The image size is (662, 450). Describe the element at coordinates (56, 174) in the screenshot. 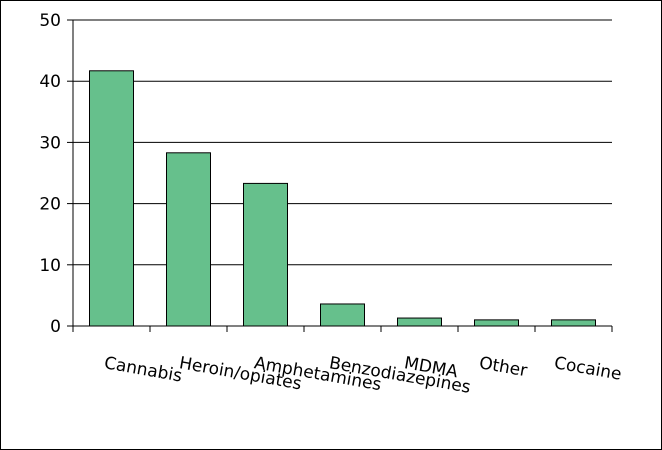

I see `y-ticks: 0 10 20 30 40 50` at that location.